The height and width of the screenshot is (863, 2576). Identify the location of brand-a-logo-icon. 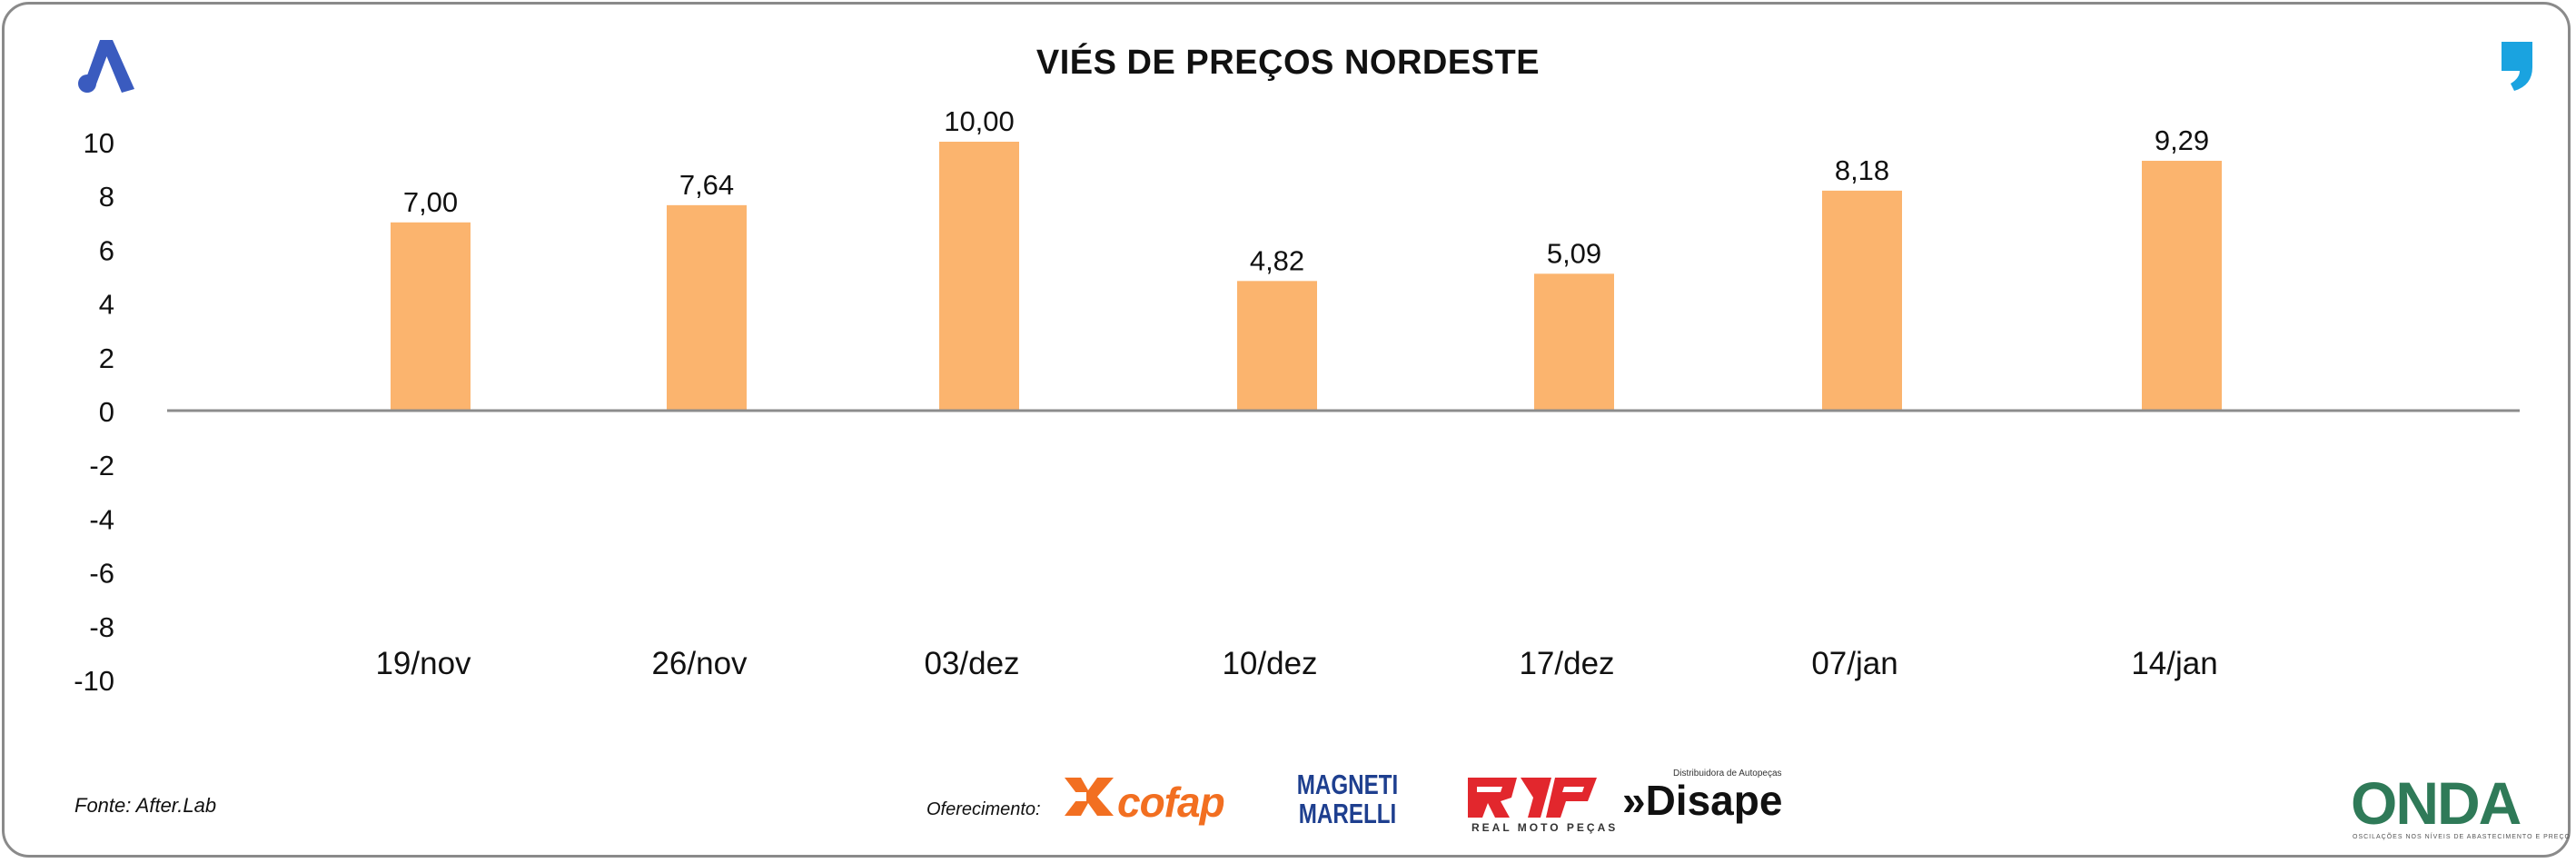
(106, 66).